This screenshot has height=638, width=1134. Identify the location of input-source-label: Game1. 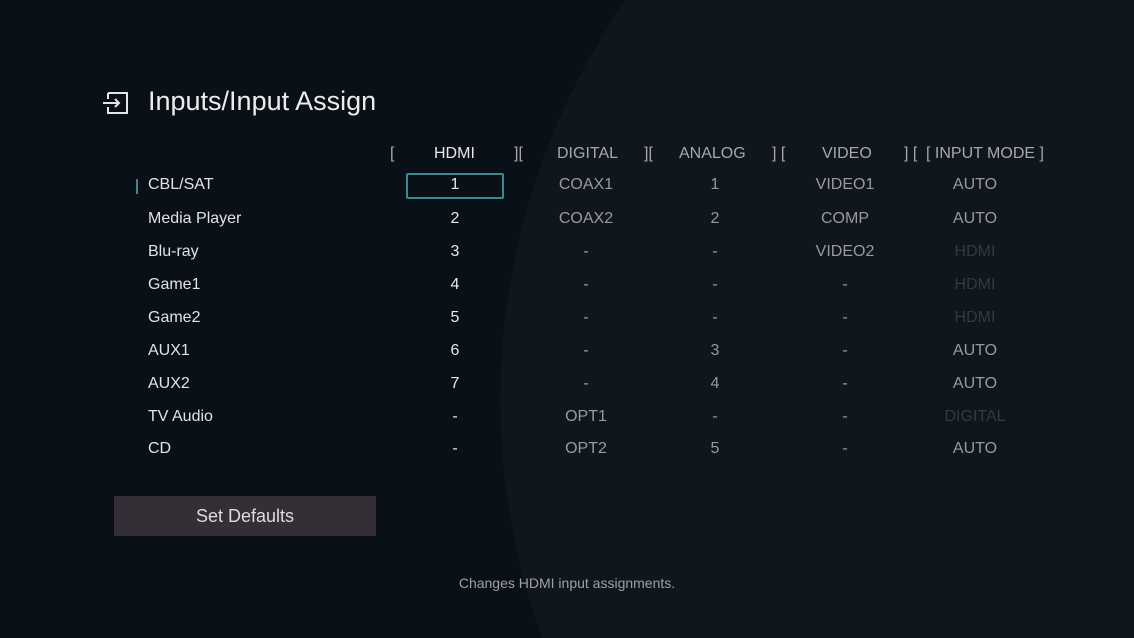
(174, 284).